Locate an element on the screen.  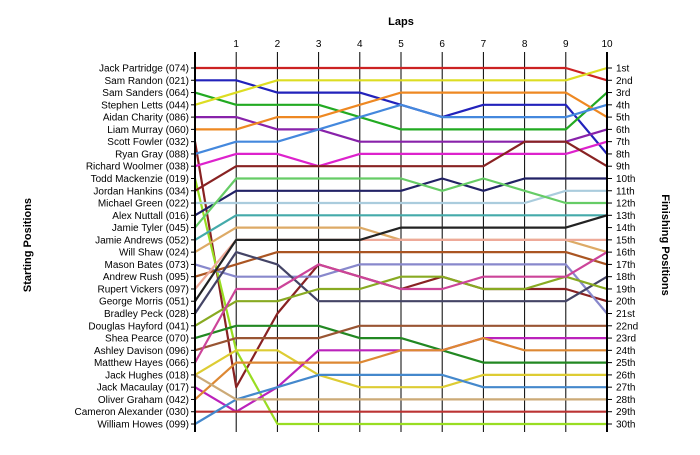
finishing-position-label: 30th is located at coordinates (625, 425).